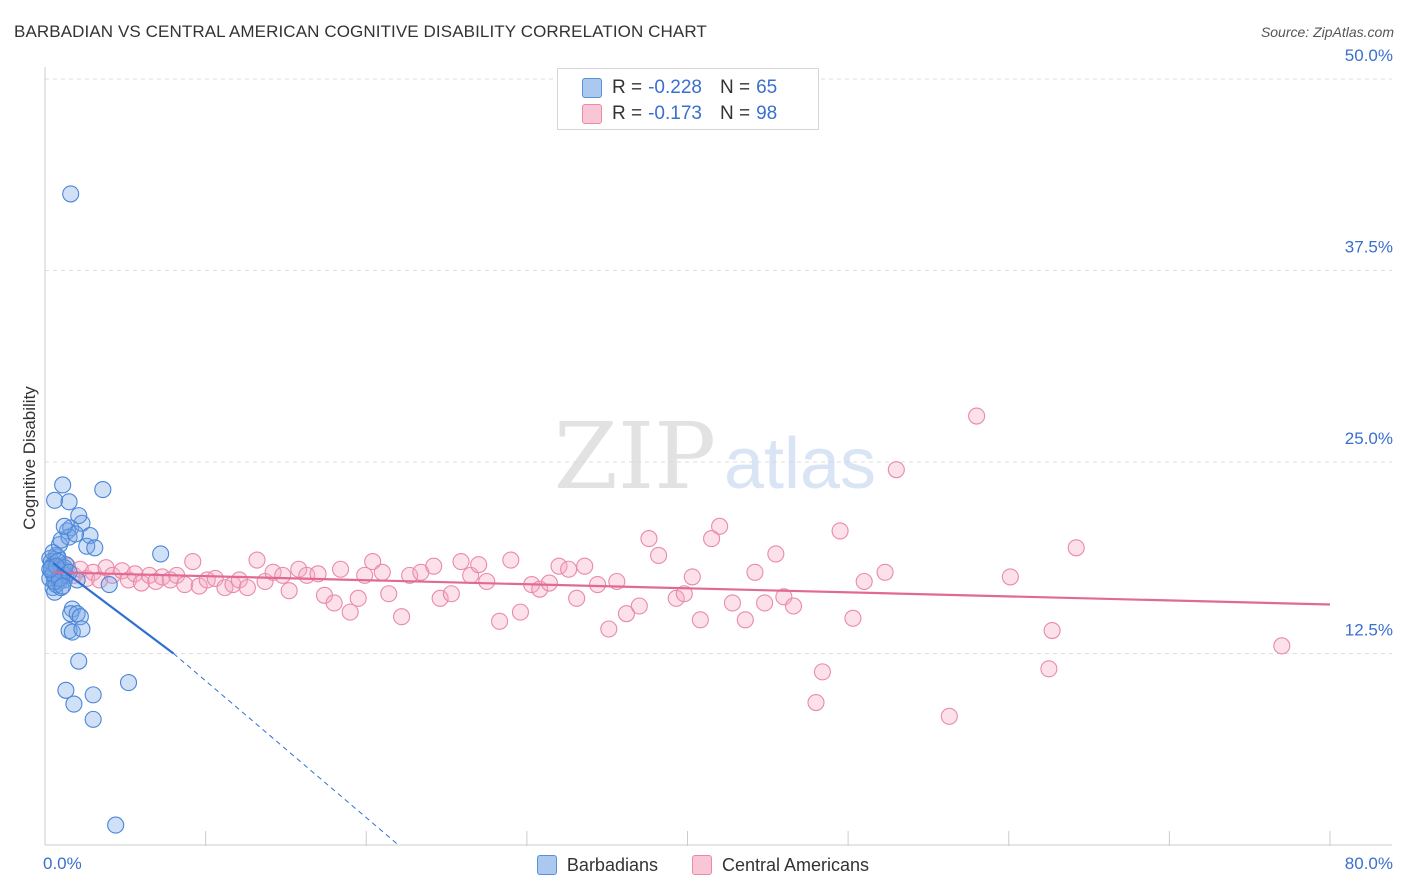  I want to click on y-tick-label: 25.0%, so click(1369, 438).